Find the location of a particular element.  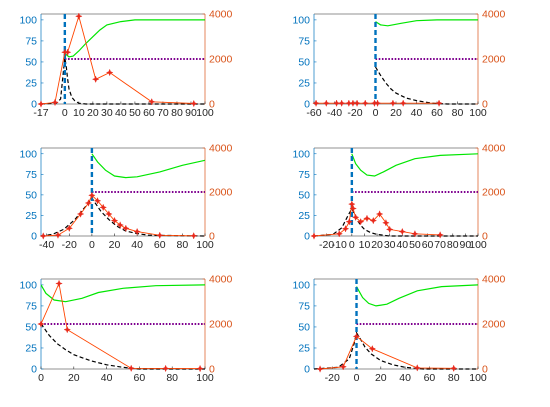

series-group is located at coordinates (396, 324).